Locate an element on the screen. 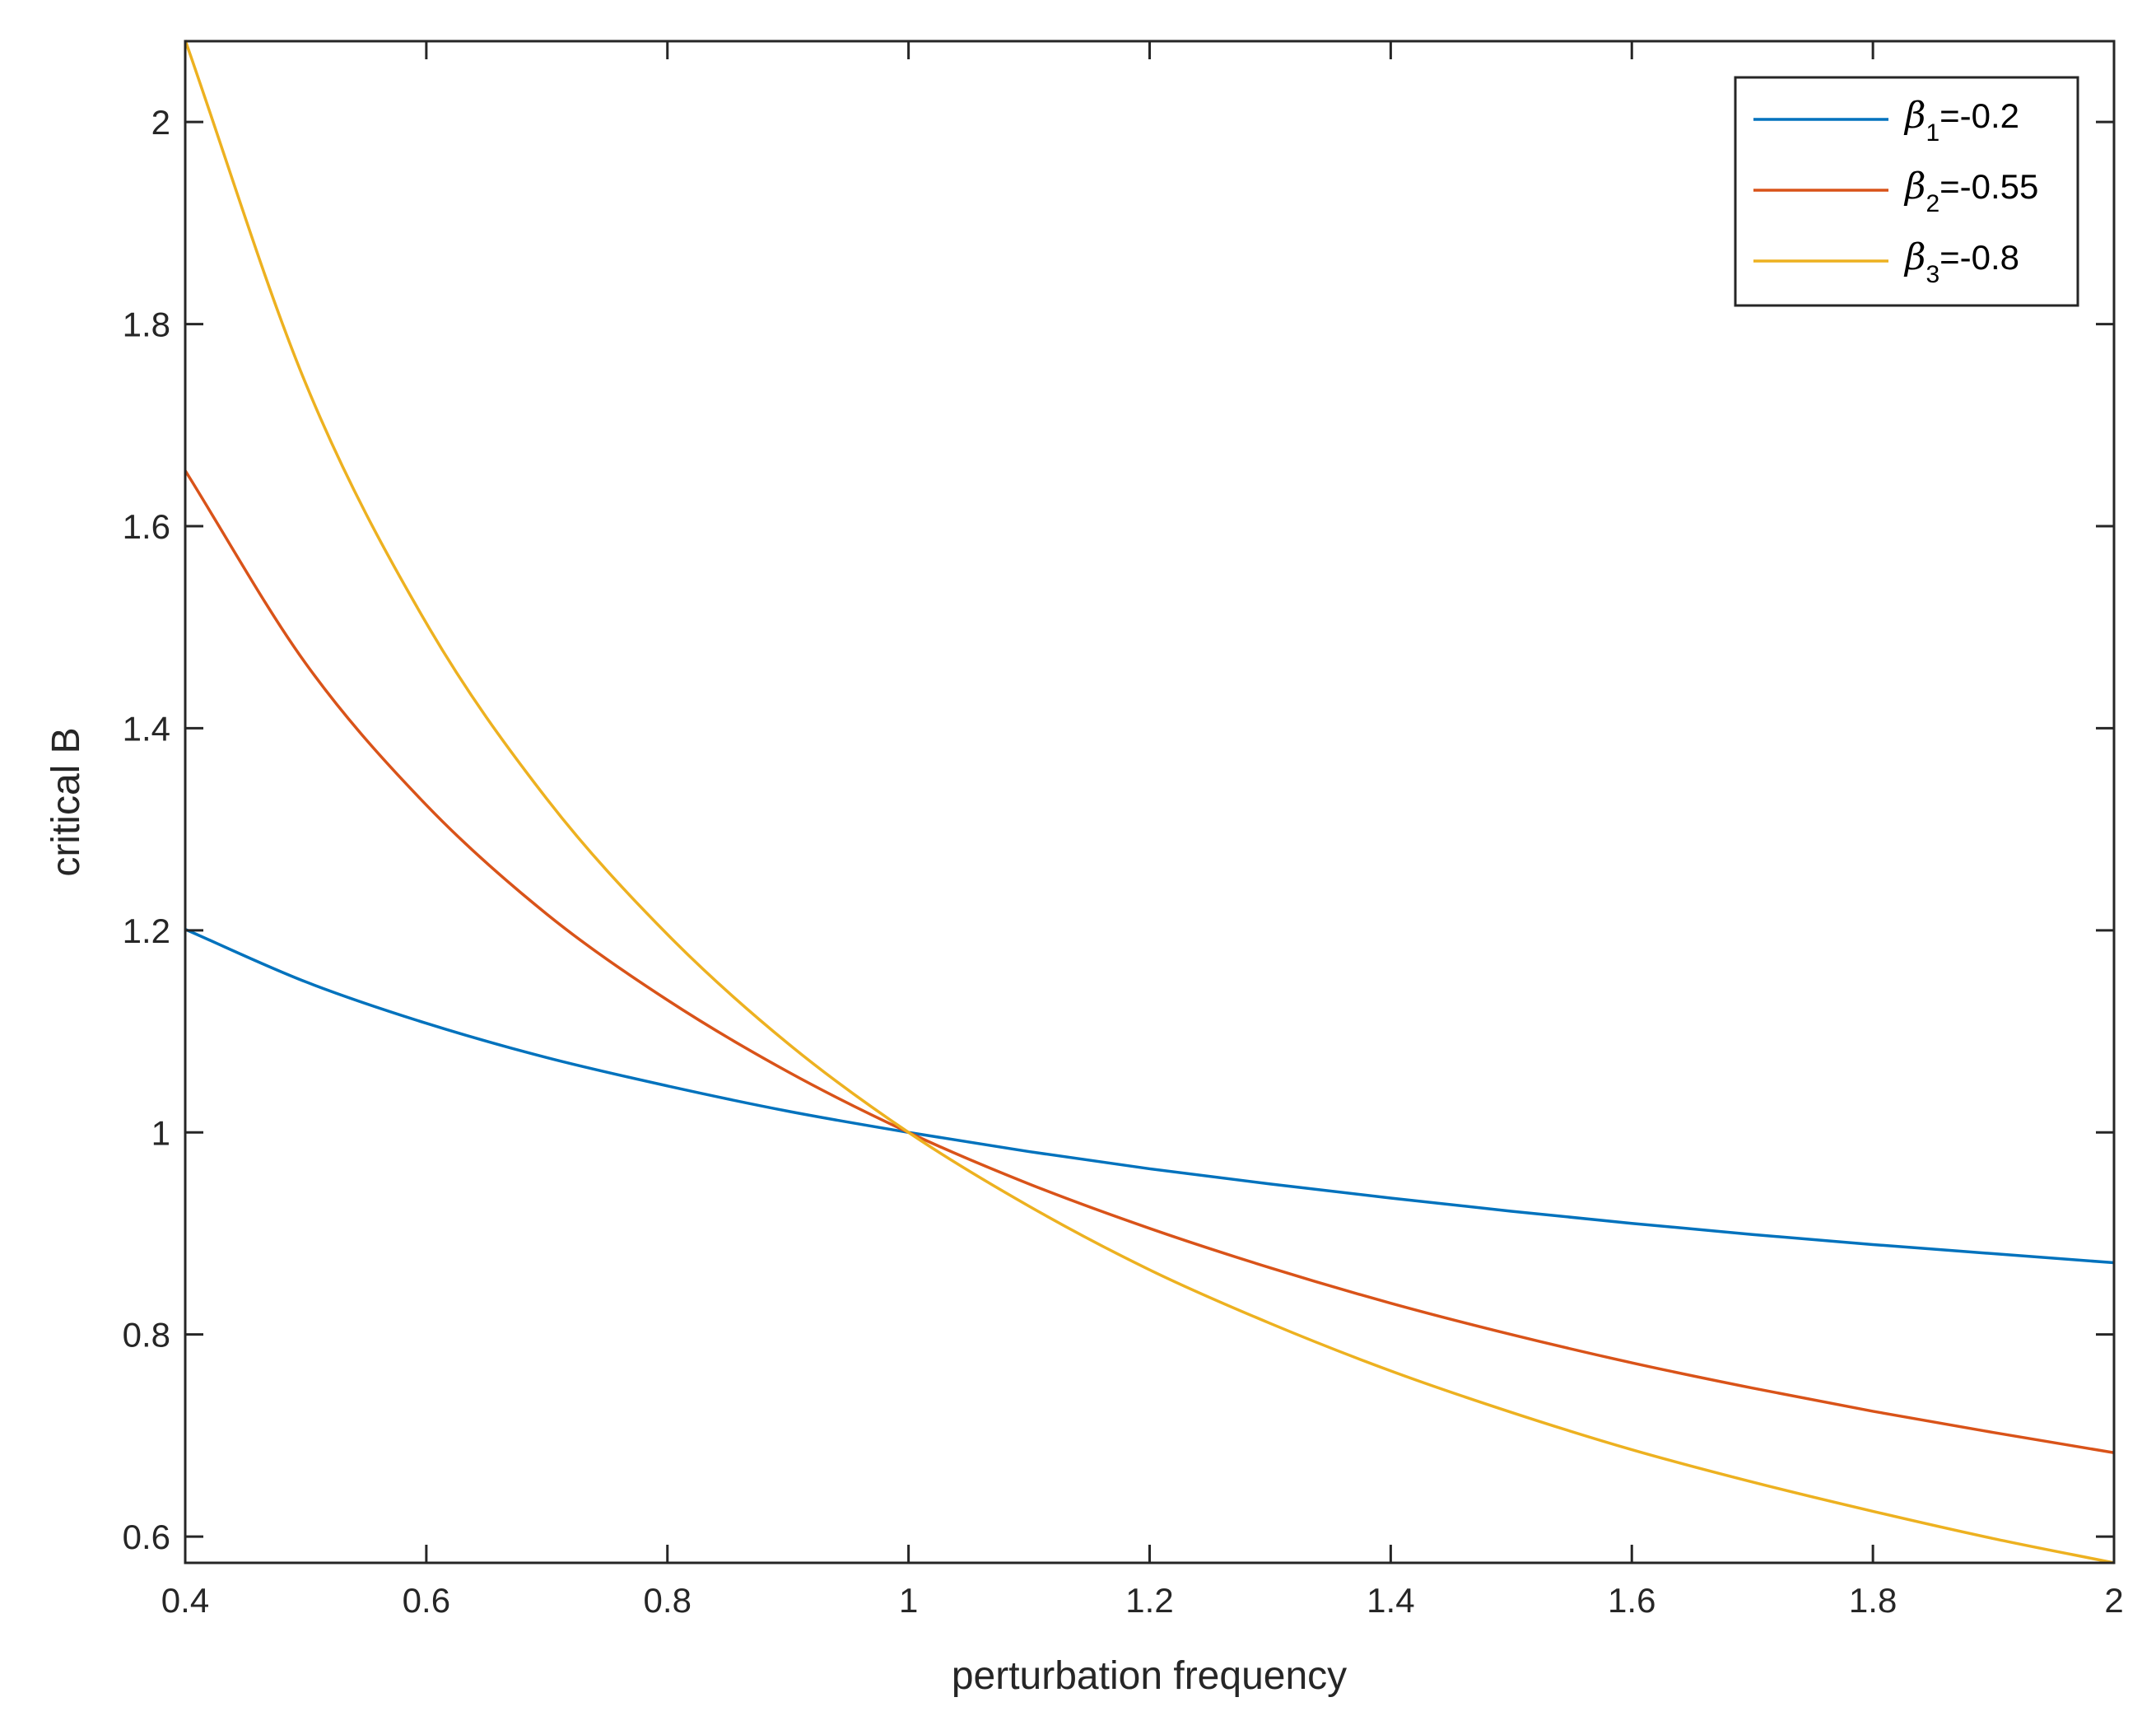  x-tick-label: 1.4 is located at coordinates (1390, 1600).